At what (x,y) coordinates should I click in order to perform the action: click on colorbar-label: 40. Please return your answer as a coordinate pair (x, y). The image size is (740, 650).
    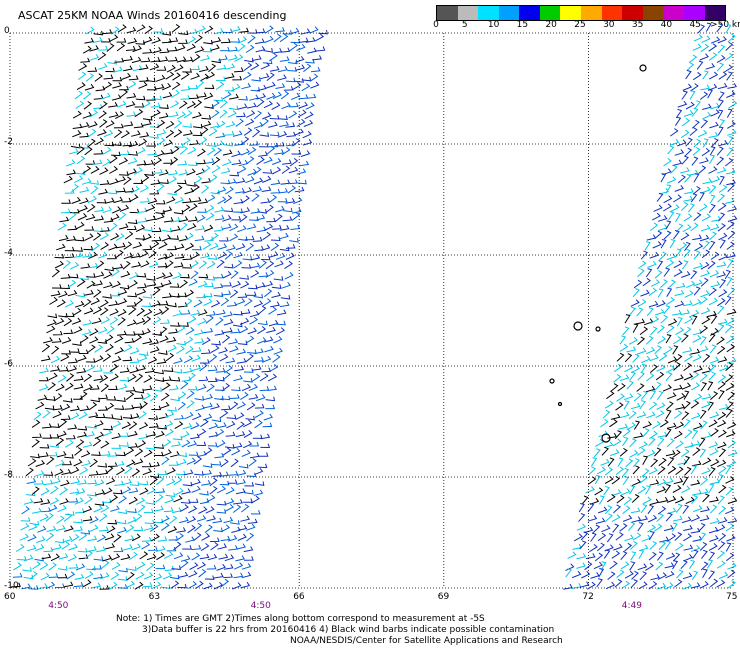
    Looking at the image, I should click on (666, 25).